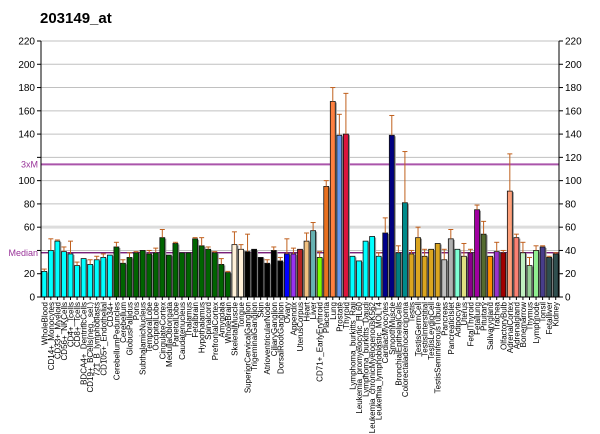 This screenshot has width=600, height=434. I want to click on x-tick-label: UterusCorpus, so click(300, 326).